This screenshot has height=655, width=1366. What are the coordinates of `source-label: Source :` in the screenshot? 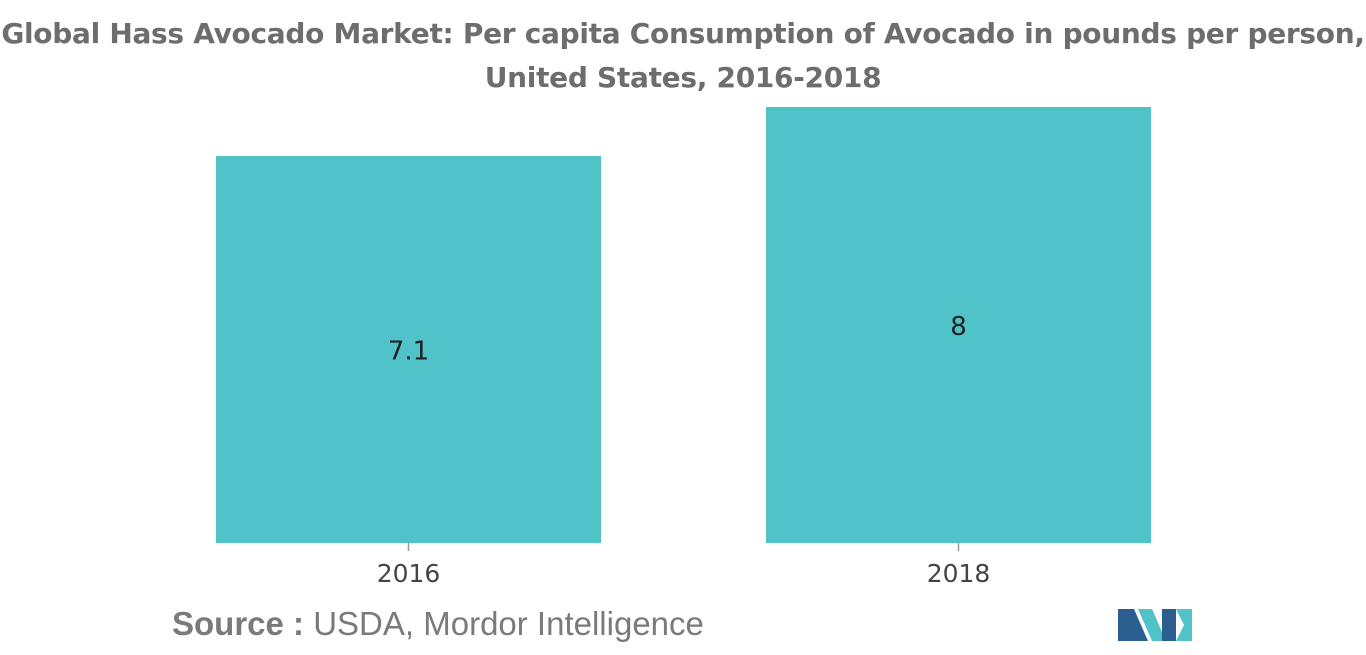 It's located at (238, 623).